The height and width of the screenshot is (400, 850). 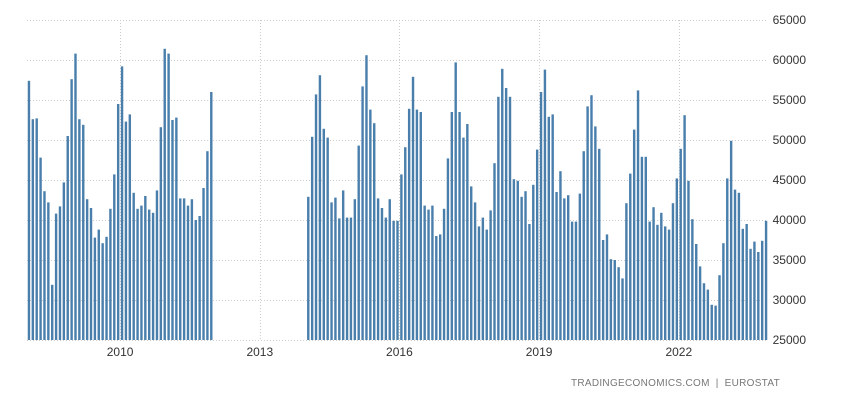 What do you see at coordinates (675, 383) in the screenshot?
I see `source-credit: TRADINGECONOMICS.COM | EUROSTAT` at bounding box center [675, 383].